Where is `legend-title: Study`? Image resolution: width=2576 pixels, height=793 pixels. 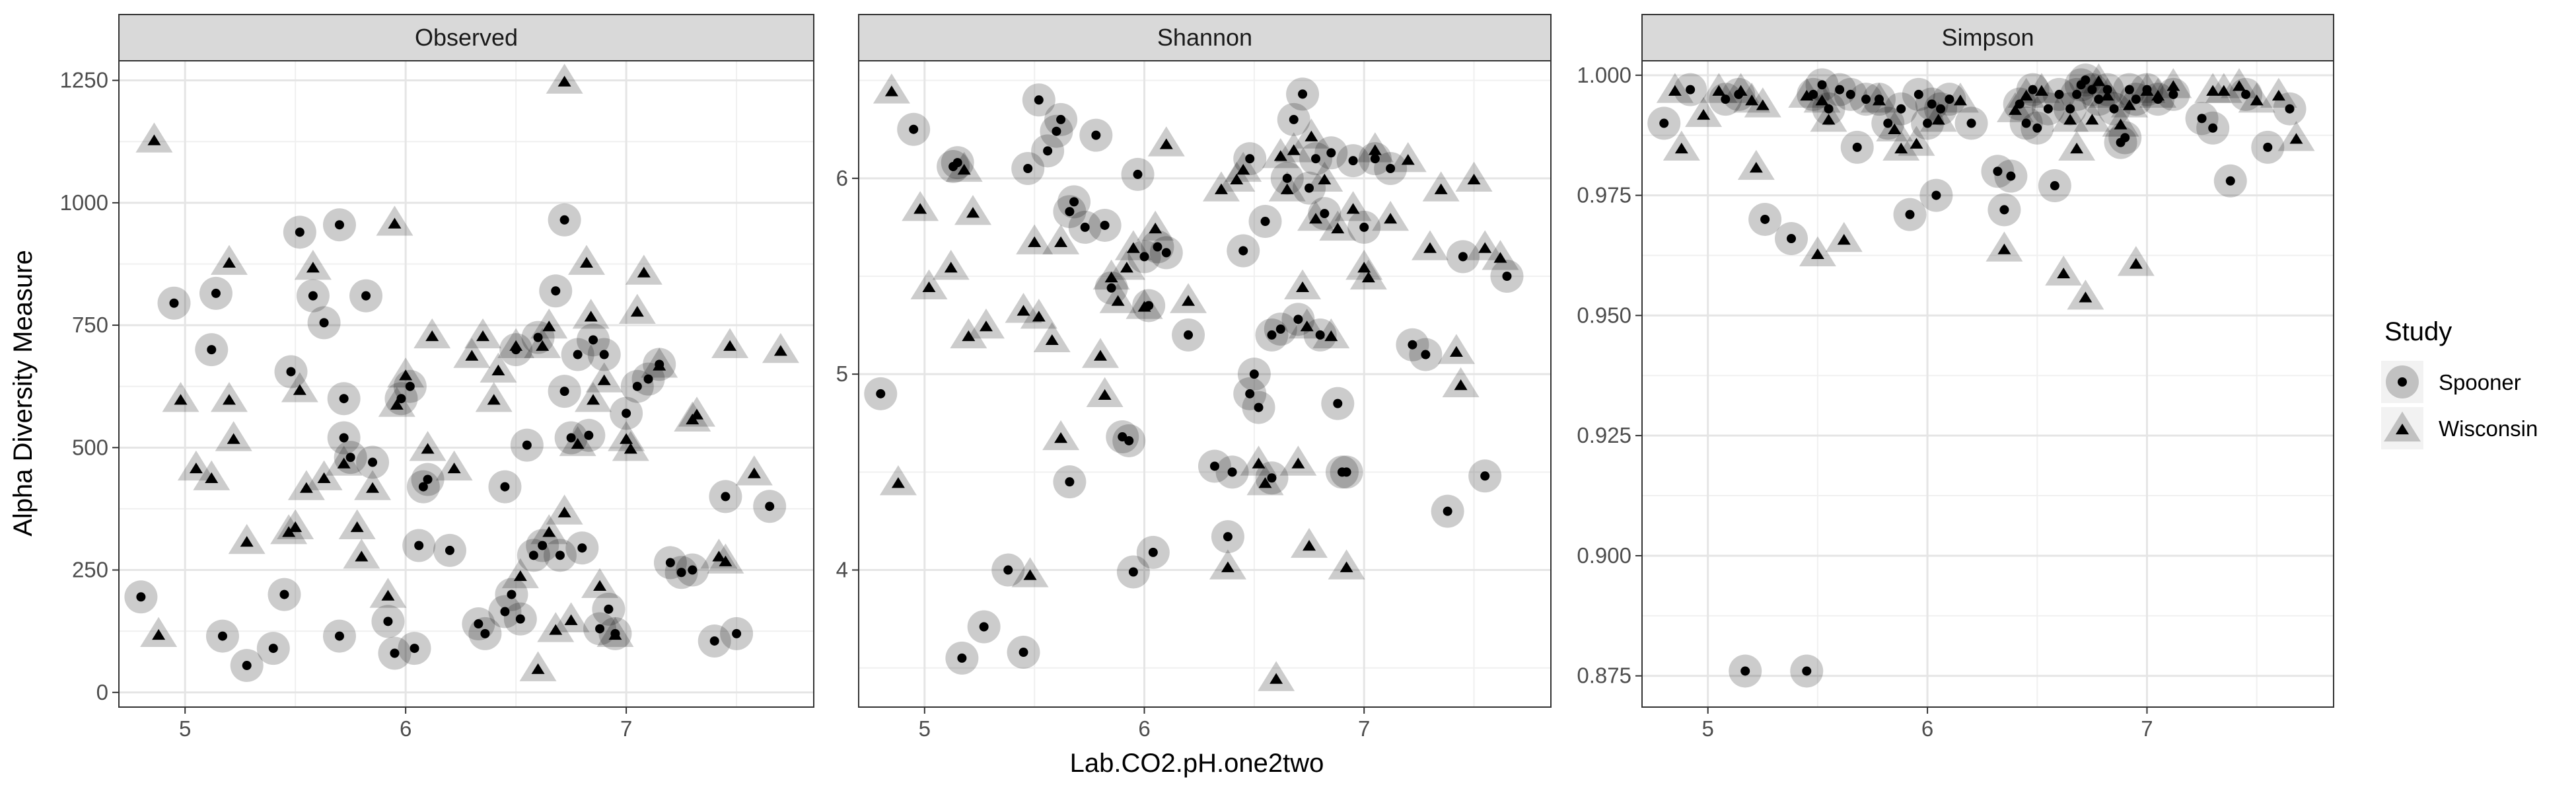 legend-title: Study is located at coordinates (2418, 331).